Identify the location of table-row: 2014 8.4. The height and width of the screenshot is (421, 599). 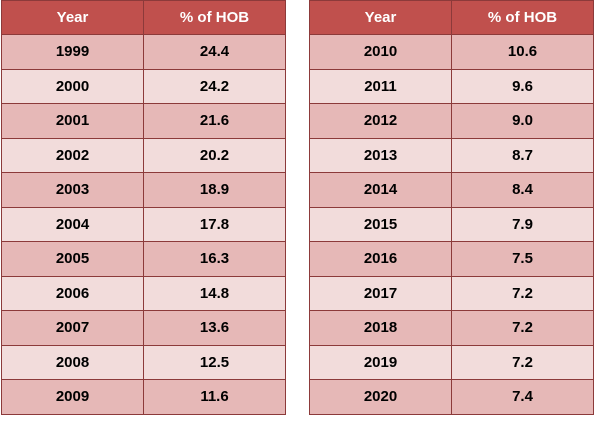
(451, 190).